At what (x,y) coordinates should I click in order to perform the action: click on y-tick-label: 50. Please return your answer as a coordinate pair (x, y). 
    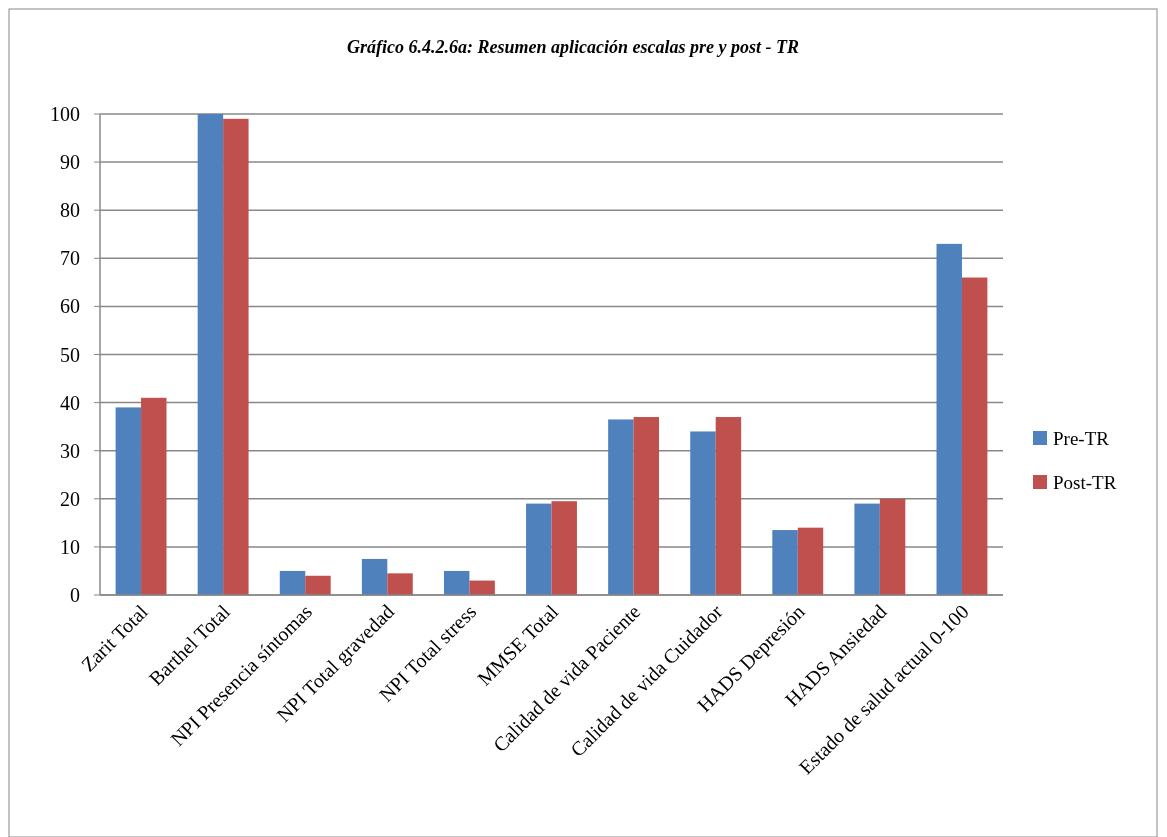
    Looking at the image, I should click on (70, 354).